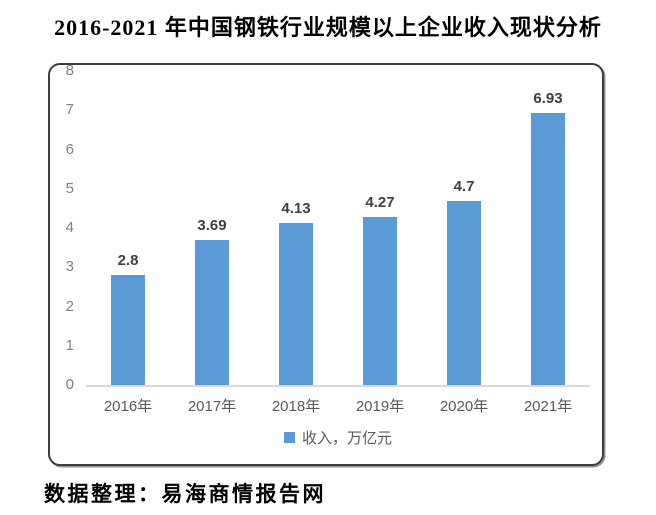 This screenshot has width=656, height=515. What do you see at coordinates (69, 306) in the screenshot?
I see `y-tick-label: 2` at bounding box center [69, 306].